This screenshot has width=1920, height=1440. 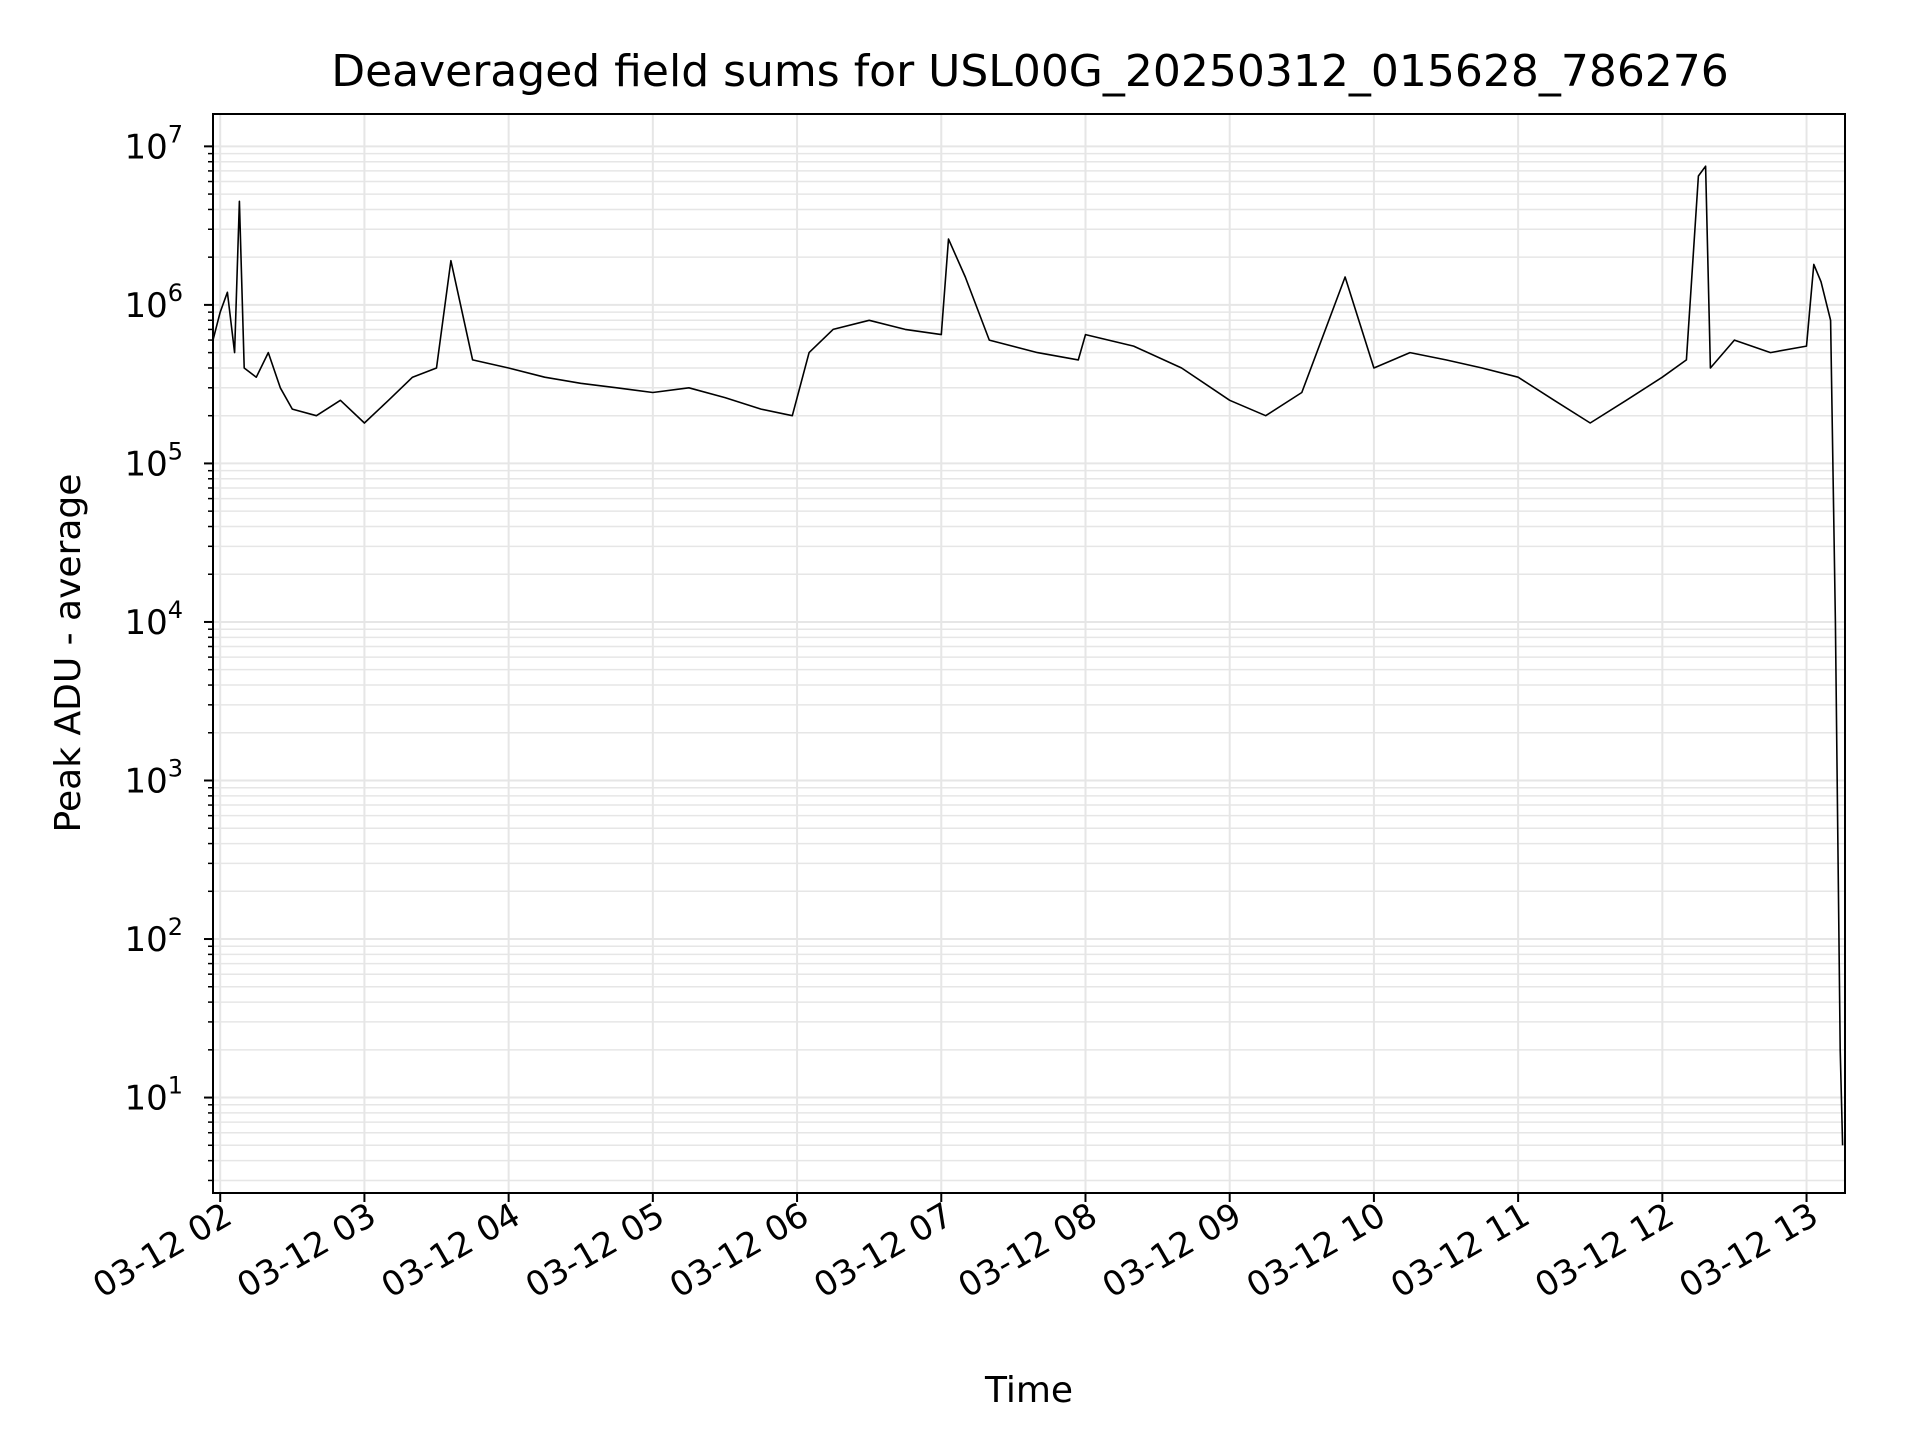 I want to click on y-tick-label: 10³, so click(x=153, y=777).